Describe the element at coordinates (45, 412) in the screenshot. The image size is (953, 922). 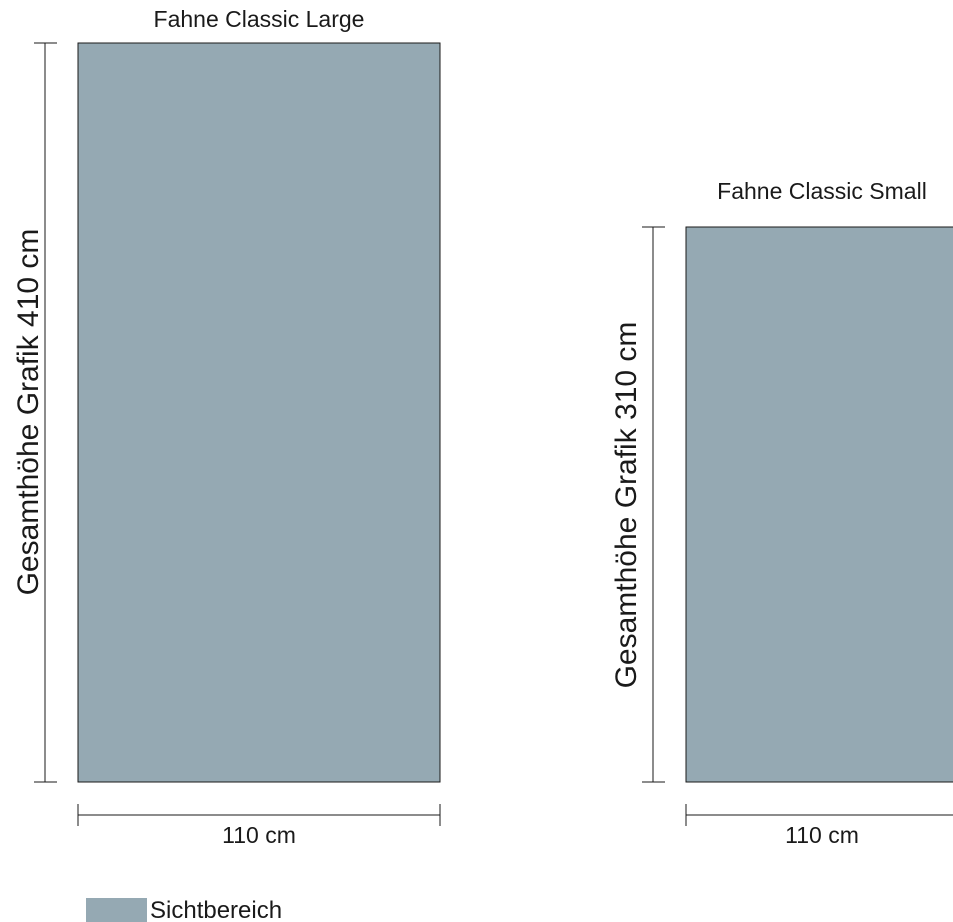
I see `flag-large-height-dimension` at that location.